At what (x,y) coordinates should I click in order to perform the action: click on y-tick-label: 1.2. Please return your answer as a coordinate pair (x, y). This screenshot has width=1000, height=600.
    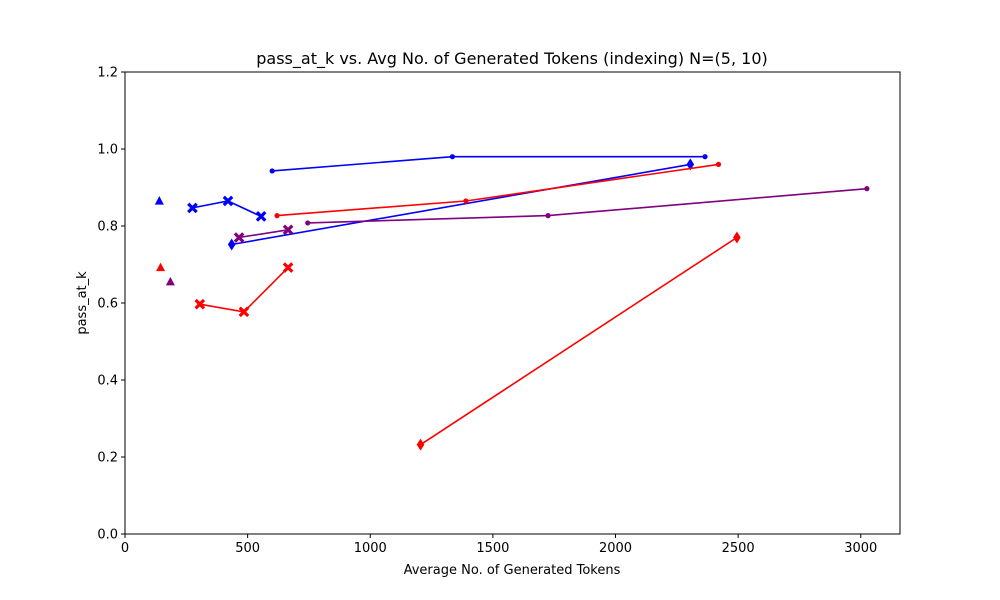
    Looking at the image, I should click on (107, 73).